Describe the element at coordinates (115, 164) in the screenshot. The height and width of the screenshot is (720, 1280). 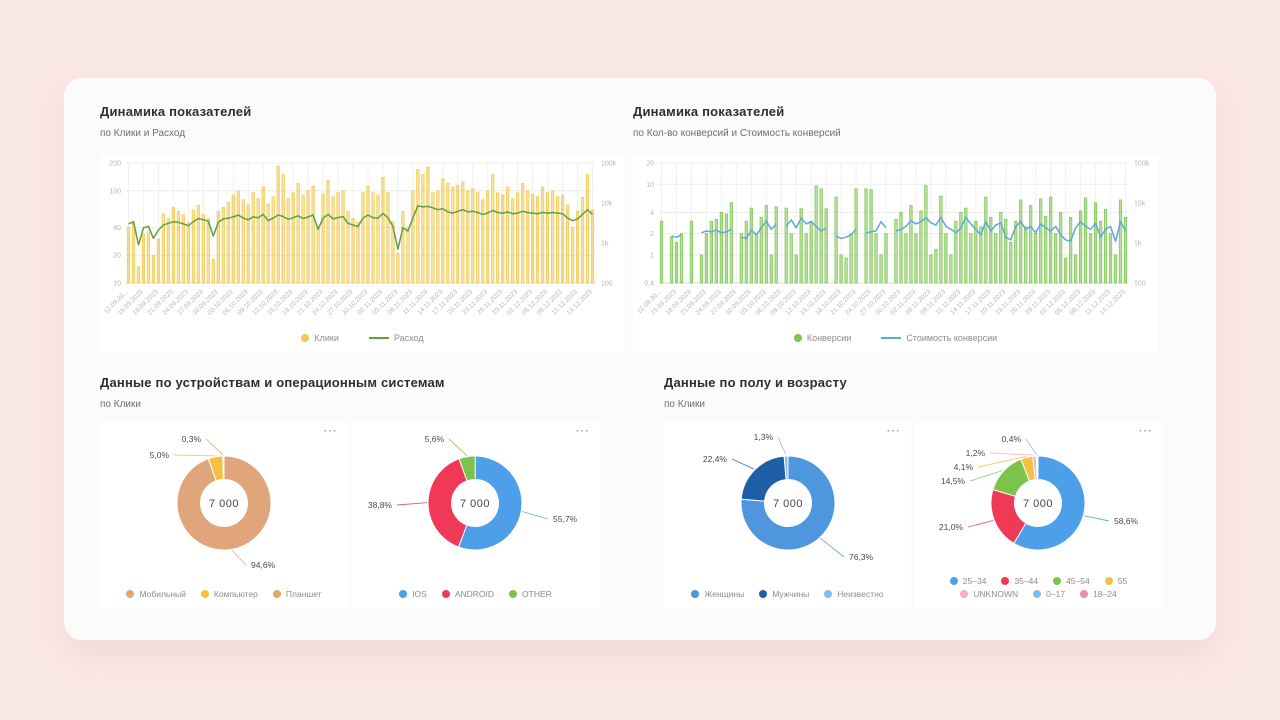
I see `svg-text: 200` at that location.